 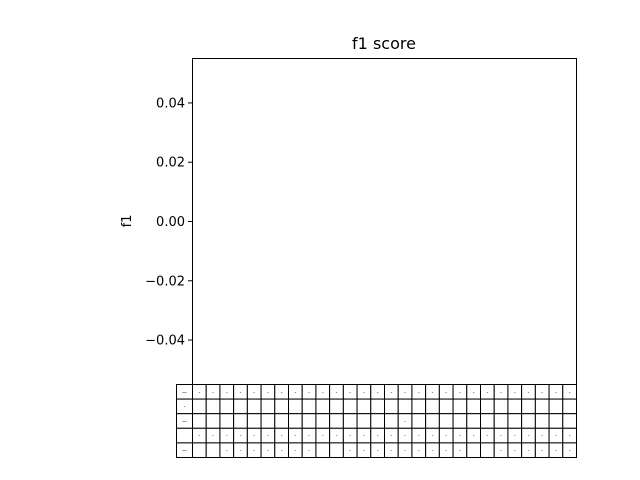 What do you see at coordinates (184, 435) in the screenshot?
I see `table-row-label-cell` at bounding box center [184, 435].